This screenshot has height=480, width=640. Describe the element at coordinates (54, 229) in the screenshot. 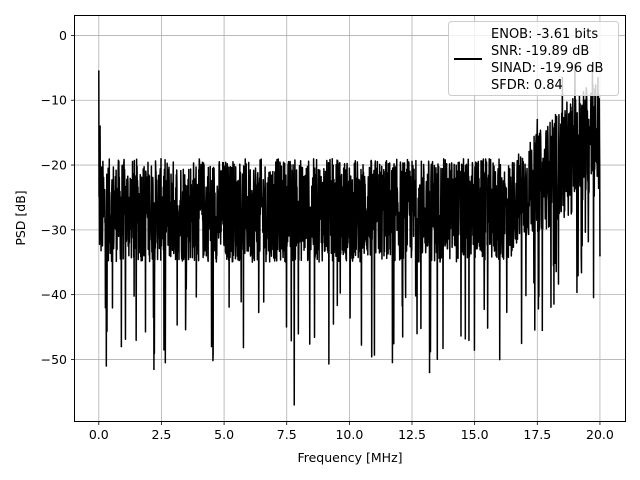

I see `y-tick-label: −30` at that location.